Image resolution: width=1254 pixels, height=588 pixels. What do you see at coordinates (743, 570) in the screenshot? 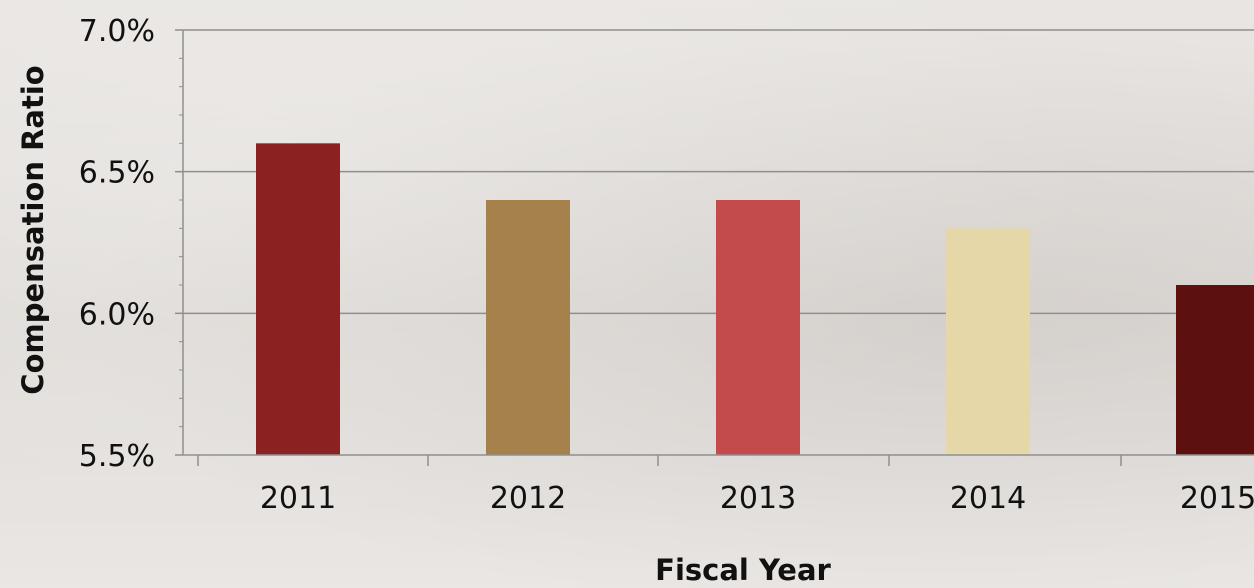
I see `x-axis-title: Fiscal Year` at bounding box center [743, 570].